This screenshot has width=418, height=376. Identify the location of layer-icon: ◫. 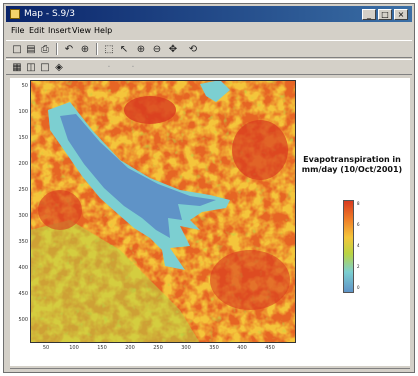
(31, 67).